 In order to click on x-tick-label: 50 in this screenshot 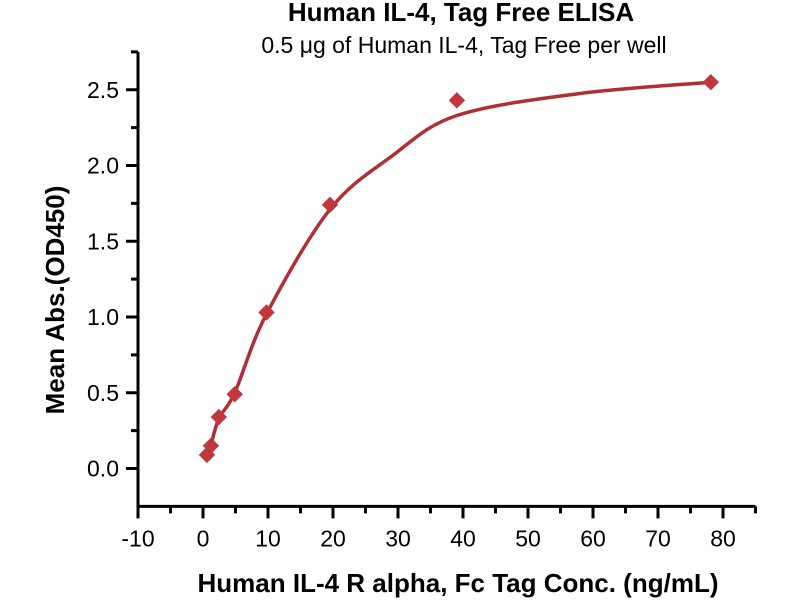, I will do `click(528, 538)`.